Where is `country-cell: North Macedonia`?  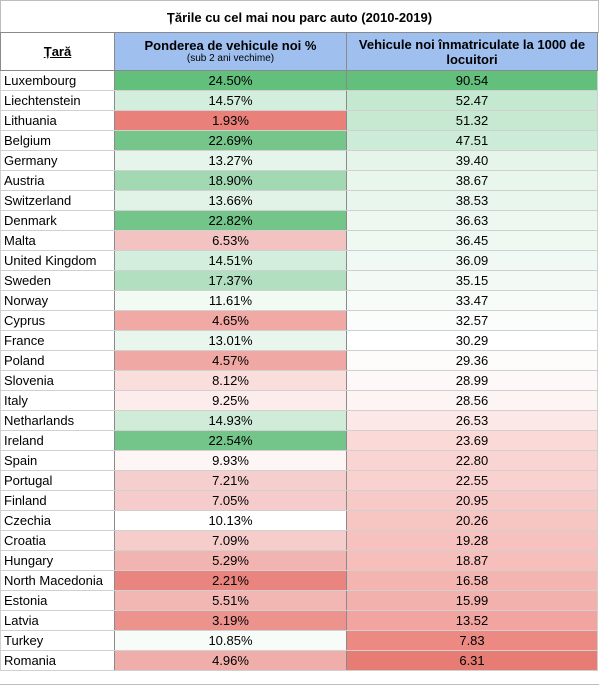
country-cell: North Macedonia is located at coordinates (57, 580).